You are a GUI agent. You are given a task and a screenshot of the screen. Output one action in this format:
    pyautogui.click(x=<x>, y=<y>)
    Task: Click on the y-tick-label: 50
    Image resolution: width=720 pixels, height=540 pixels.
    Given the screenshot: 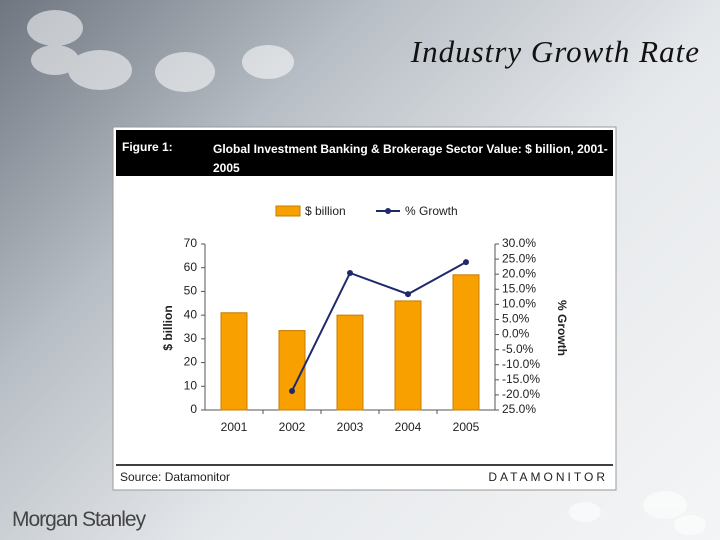 What is the action you would take?
    pyautogui.click(x=191, y=291)
    